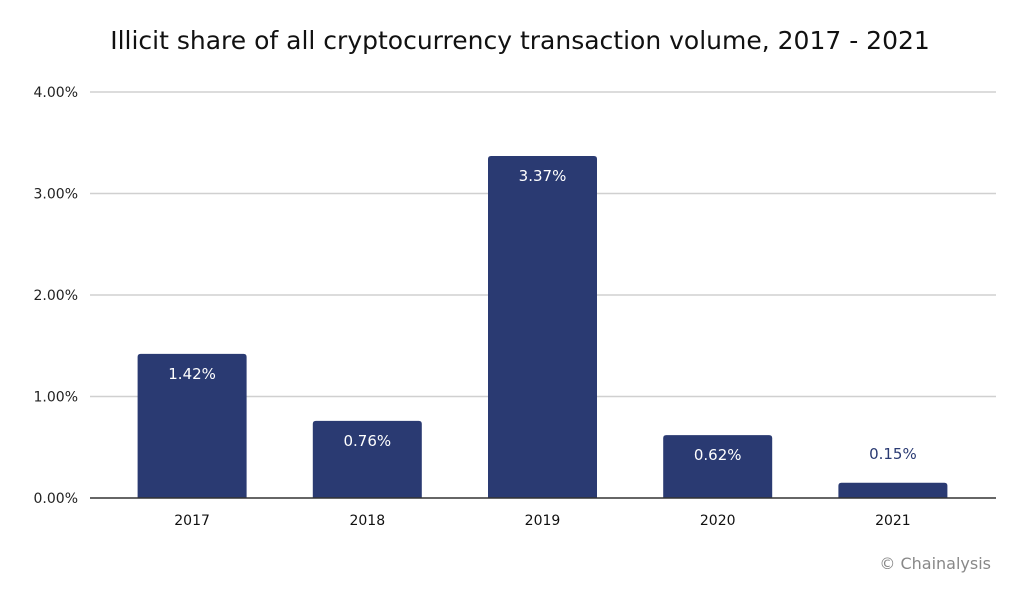  I want to click on x-tick-label: 2020, so click(718, 521).